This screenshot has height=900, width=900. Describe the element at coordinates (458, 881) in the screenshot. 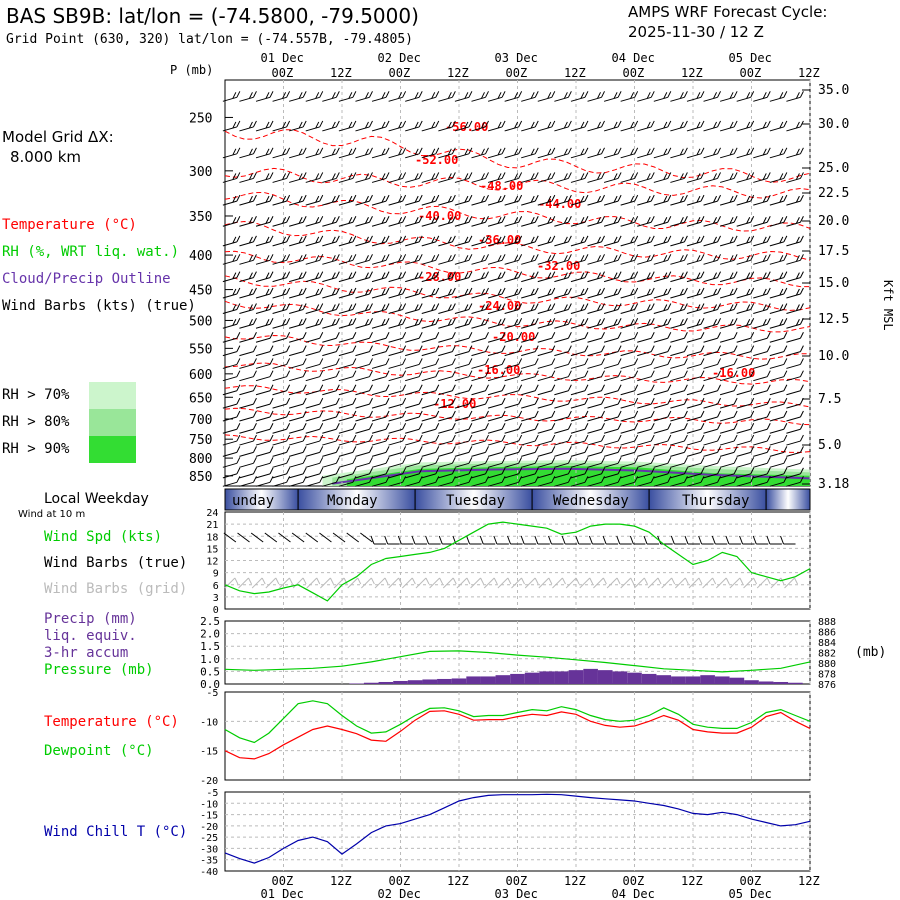

I see `time-tick-label-bottom: 12Z` at that location.